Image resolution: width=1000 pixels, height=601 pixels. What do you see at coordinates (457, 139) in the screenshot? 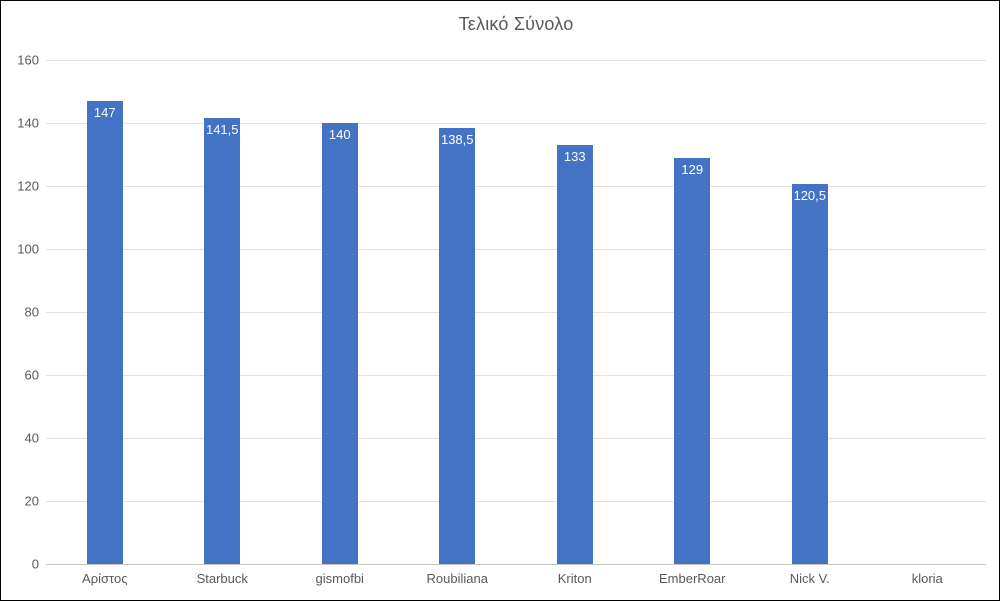
I see `bar-value-label: 138,5` at bounding box center [457, 139].